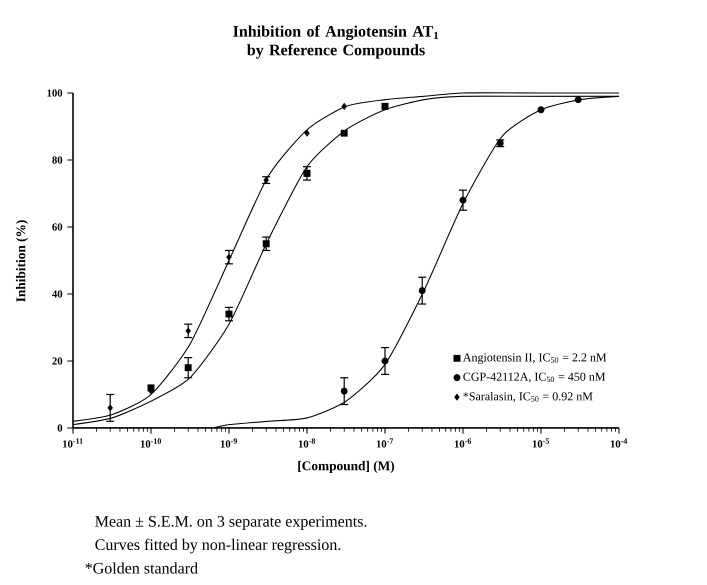 Image resolution: width=707 pixels, height=585 pixels. What do you see at coordinates (385, 443) in the screenshot?
I see `x-tick-label: 10$^{-7}$` at bounding box center [385, 443].